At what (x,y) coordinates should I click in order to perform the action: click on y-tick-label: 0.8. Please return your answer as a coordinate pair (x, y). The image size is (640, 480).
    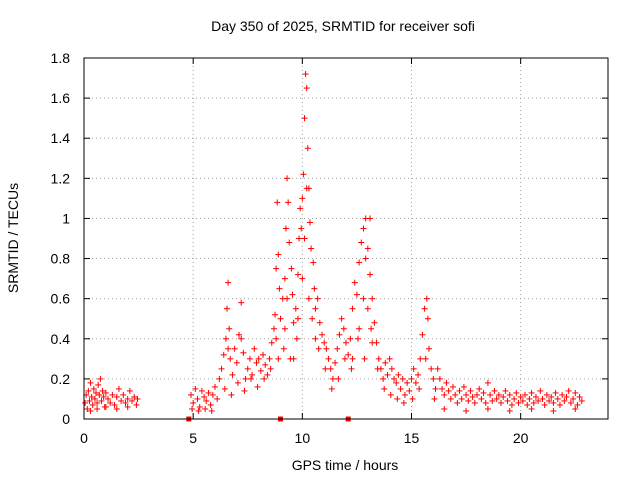
    Looking at the image, I should click on (61, 259).